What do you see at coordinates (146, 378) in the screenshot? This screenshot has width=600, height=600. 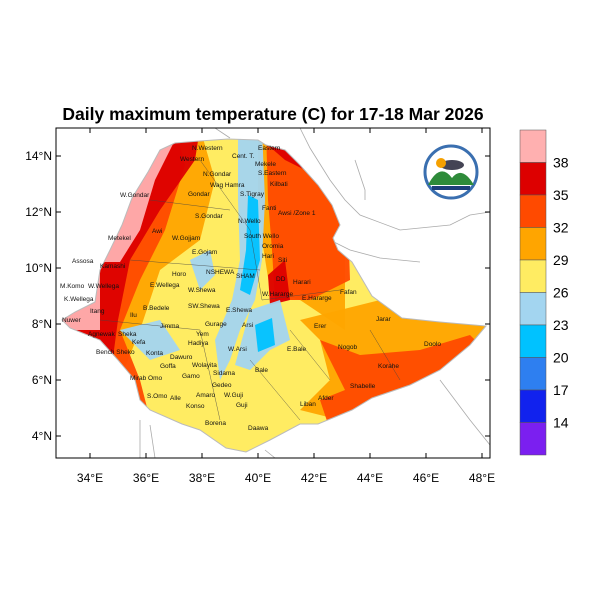 I see `zone-label: Mirab Omo` at bounding box center [146, 378].